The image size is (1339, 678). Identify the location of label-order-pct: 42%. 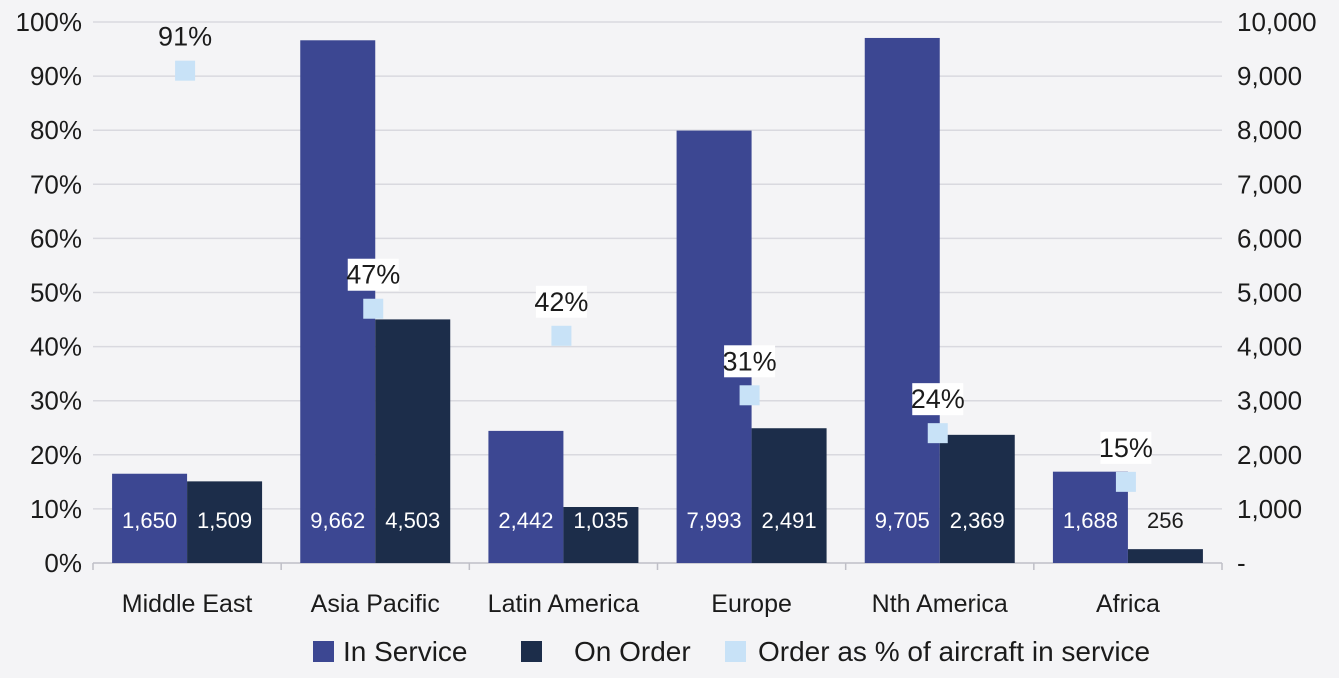
(561, 302).